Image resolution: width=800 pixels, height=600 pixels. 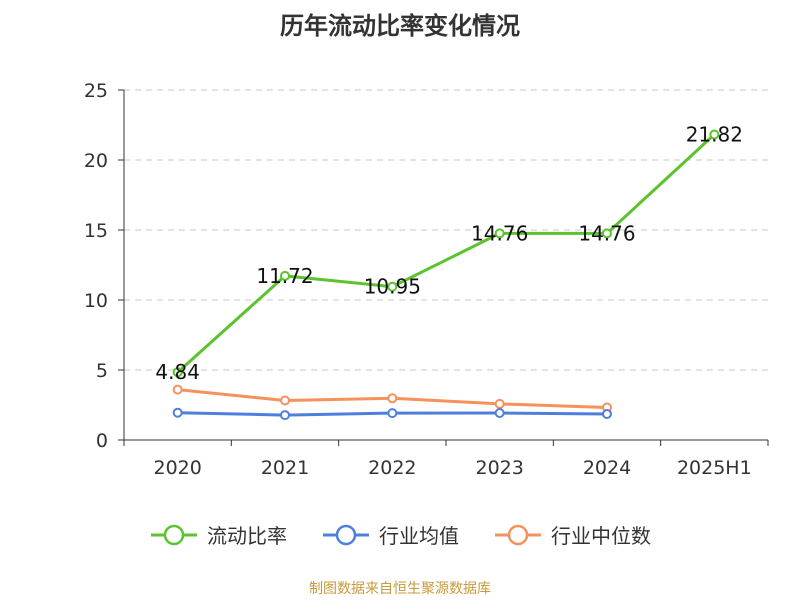 I want to click on legend-item: 流动比率, so click(x=218, y=534).